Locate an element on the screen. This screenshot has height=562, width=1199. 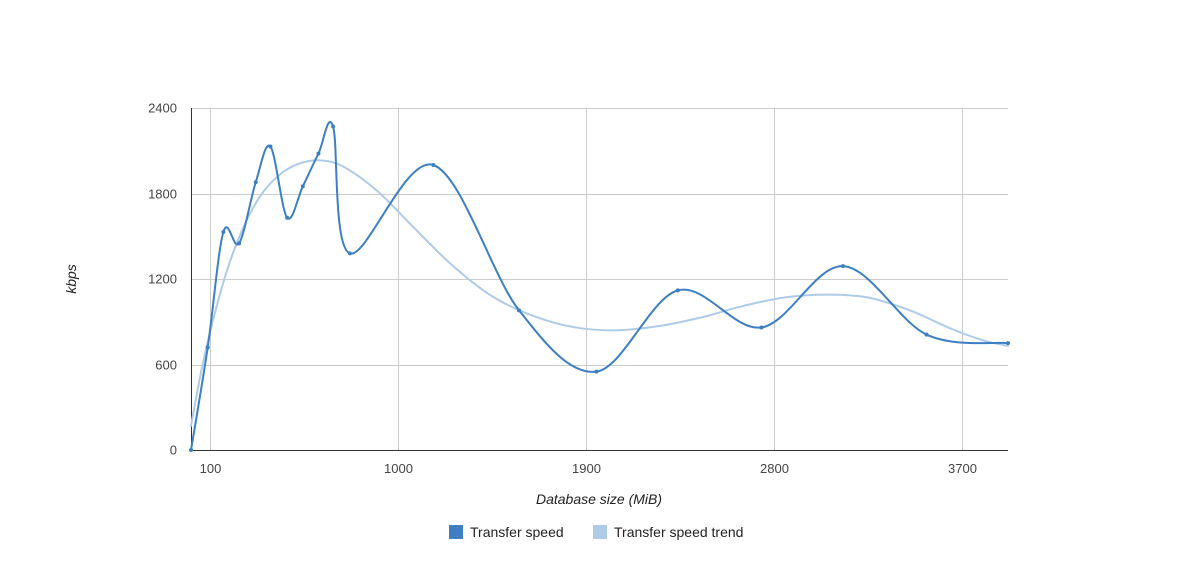
legend-label: Transfer speed trend is located at coordinates (678, 532).